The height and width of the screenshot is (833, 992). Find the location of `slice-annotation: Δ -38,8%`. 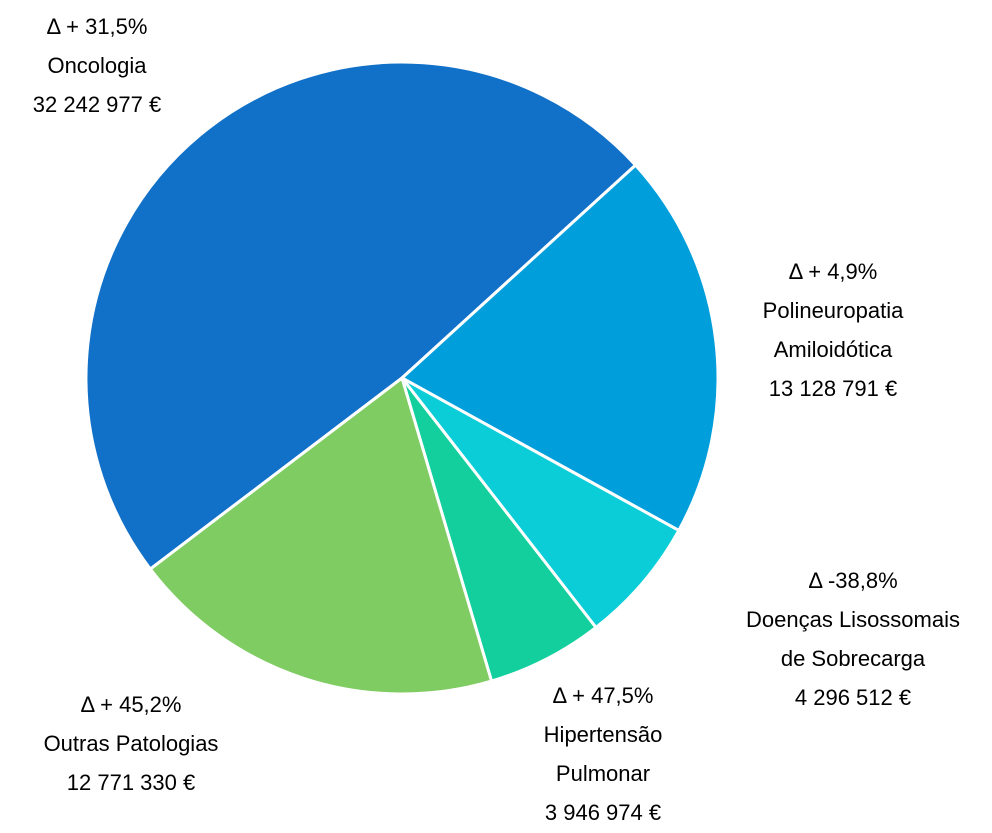

slice-annotation: Δ -38,8% is located at coordinates (852, 580).